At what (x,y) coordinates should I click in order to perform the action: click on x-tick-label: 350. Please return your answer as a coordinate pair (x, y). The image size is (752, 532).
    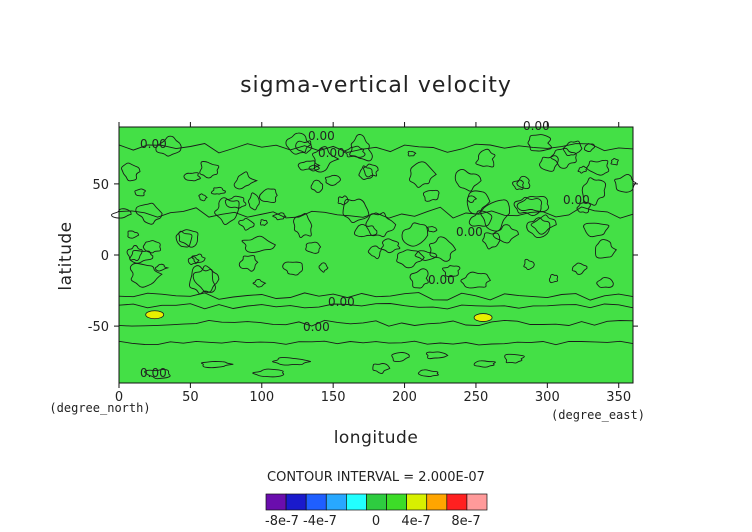
    Looking at the image, I should click on (618, 397).